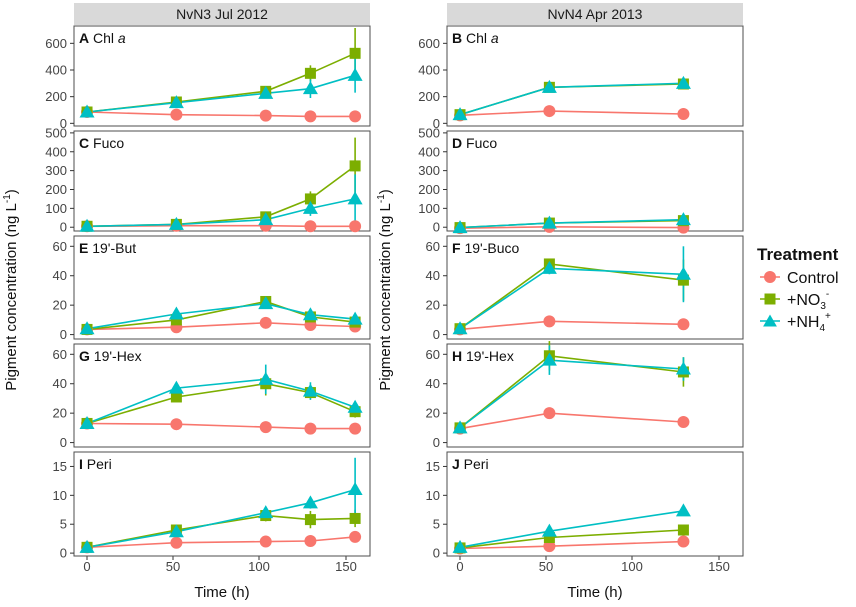 The width and height of the screenshot is (856, 607). I want to click on panel-label: A Chl a, so click(102, 38).